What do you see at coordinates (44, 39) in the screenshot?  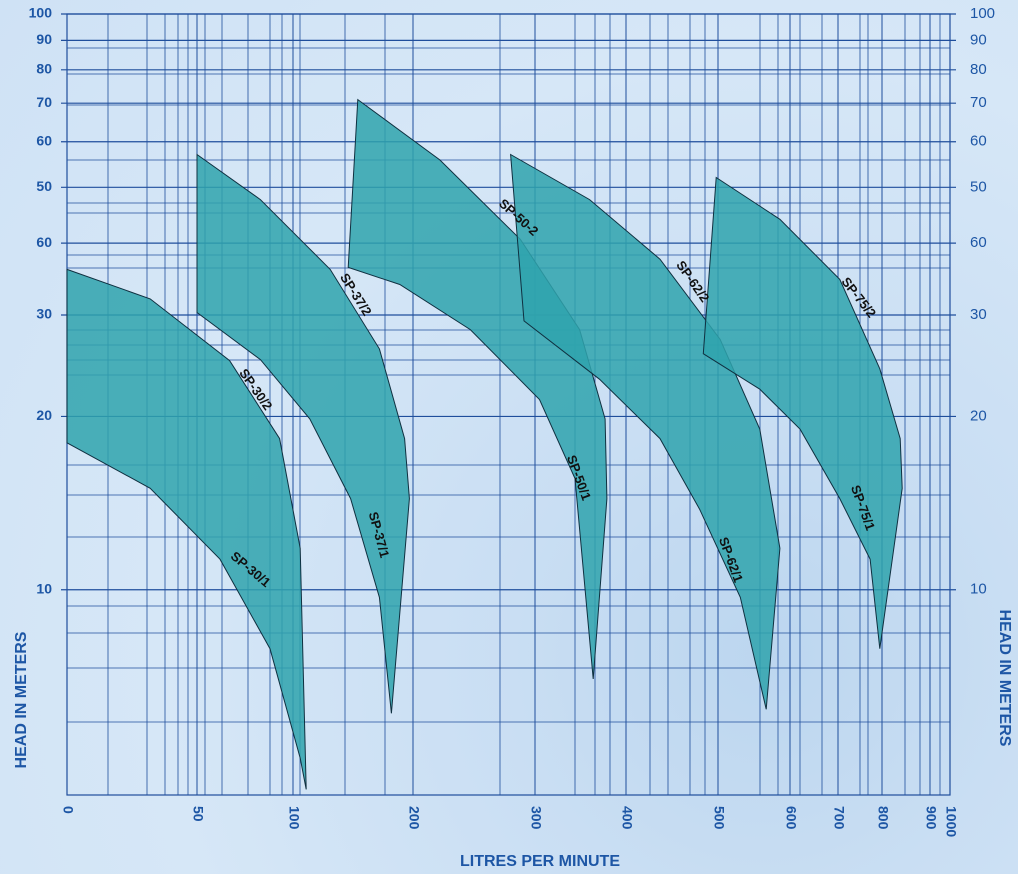 I see `y-tick-label: 90` at bounding box center [44, 39].